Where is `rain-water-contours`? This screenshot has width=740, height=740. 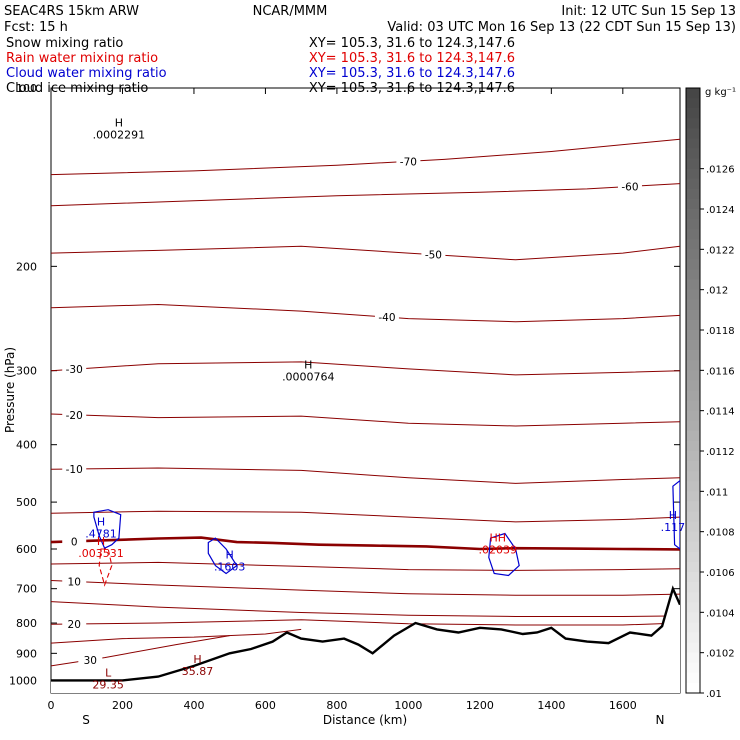
rain-water-contours is located at coordinates (105, 567).